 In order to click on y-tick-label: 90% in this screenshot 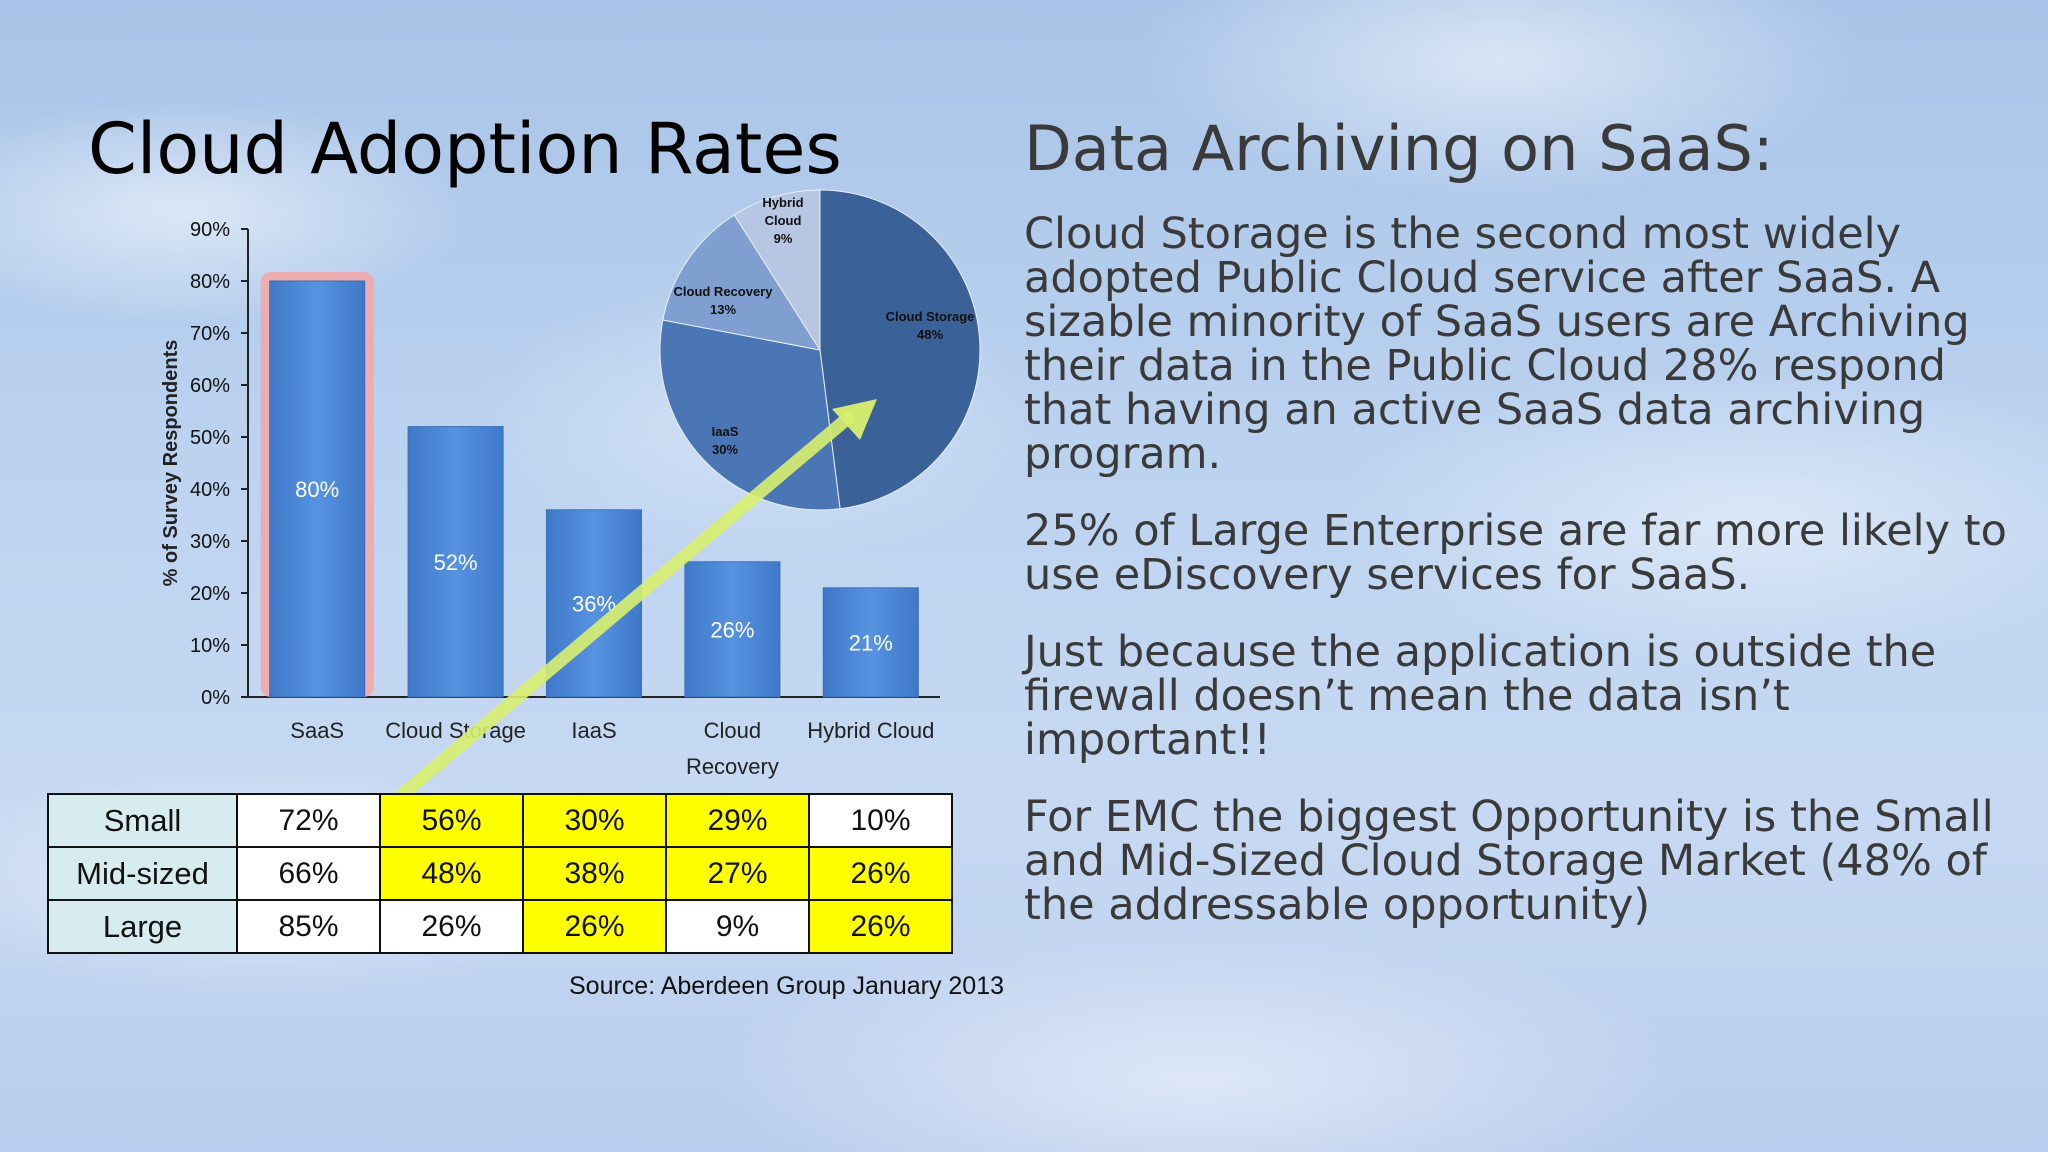, I will do `click(210, 230)`.